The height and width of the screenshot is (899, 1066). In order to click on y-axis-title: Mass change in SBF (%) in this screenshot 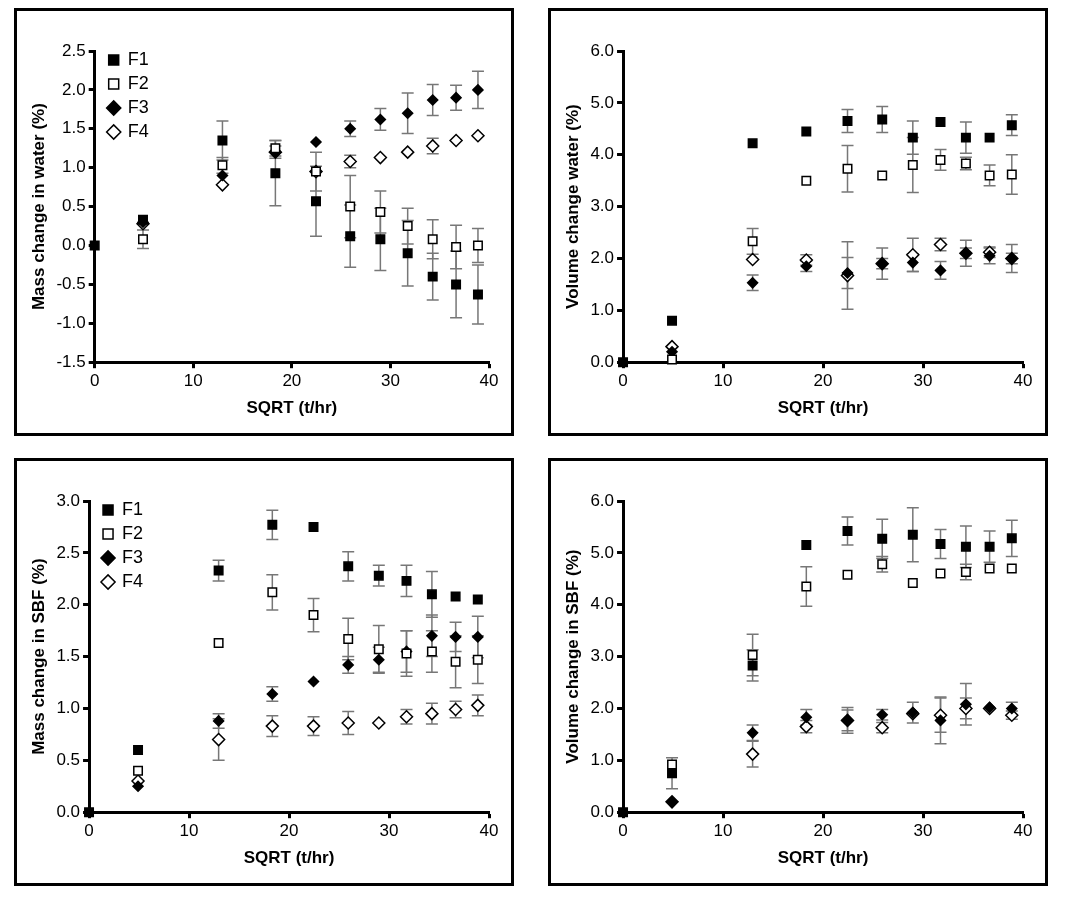, I will do `click(38, 656)`.